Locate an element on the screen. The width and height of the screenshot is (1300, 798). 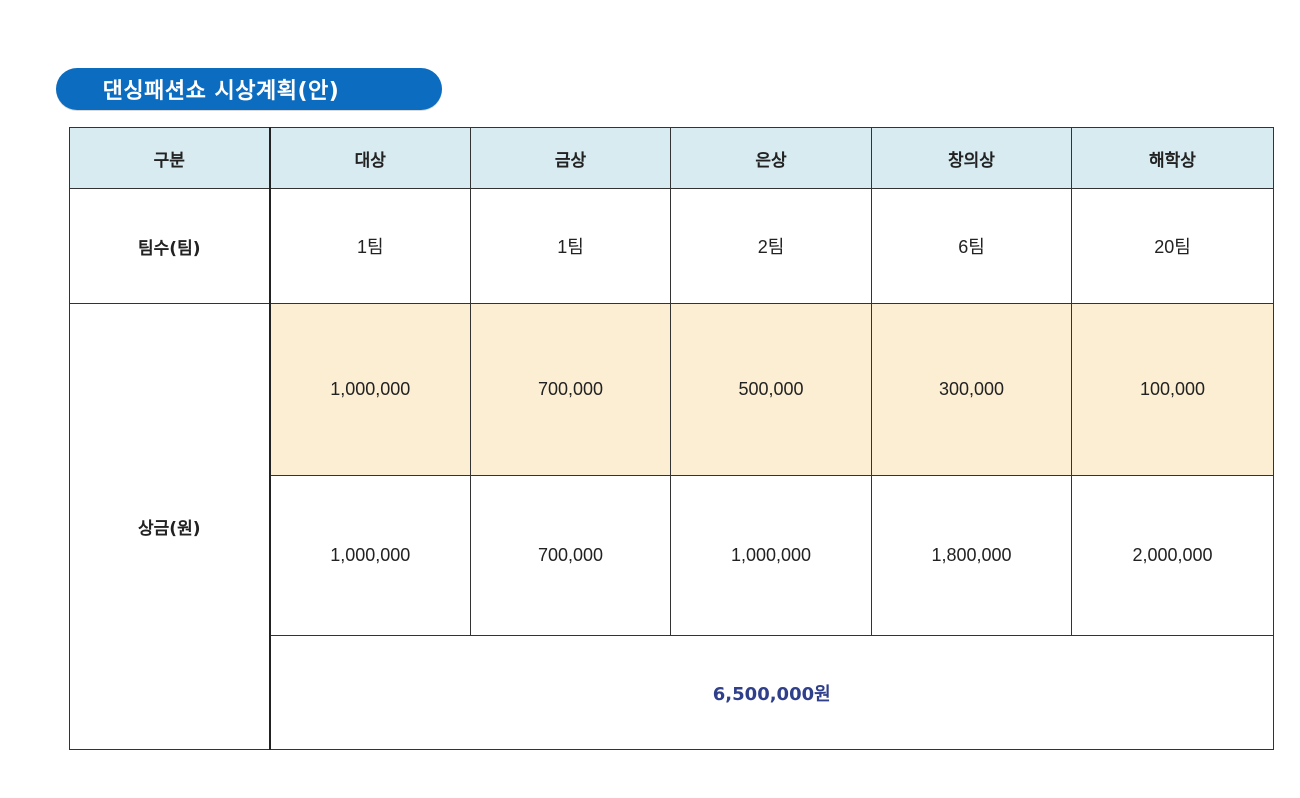
header-category: 구분 is located at coordinates (170, 158).